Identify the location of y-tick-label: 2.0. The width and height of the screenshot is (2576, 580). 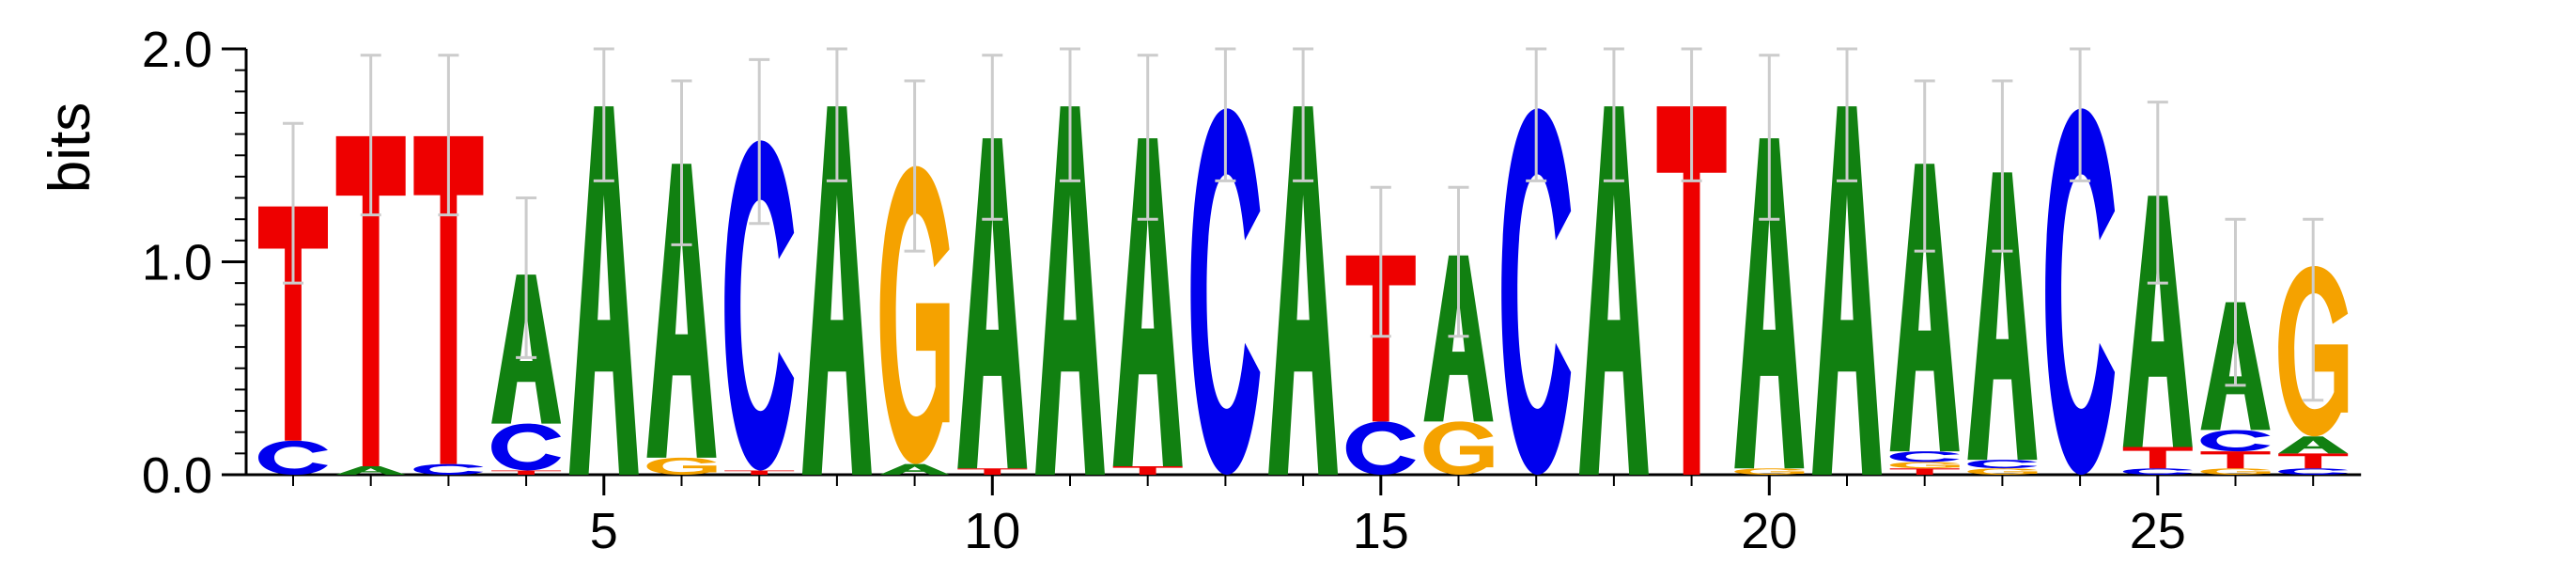
(177, 50).